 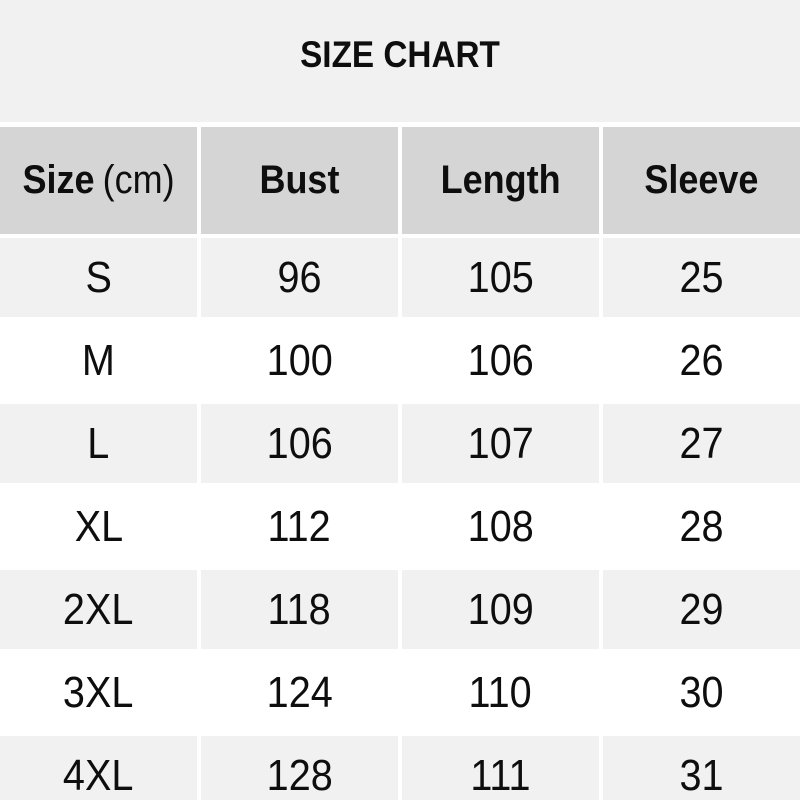 I want to click on cell-value: L, so click(x=98, y=443).